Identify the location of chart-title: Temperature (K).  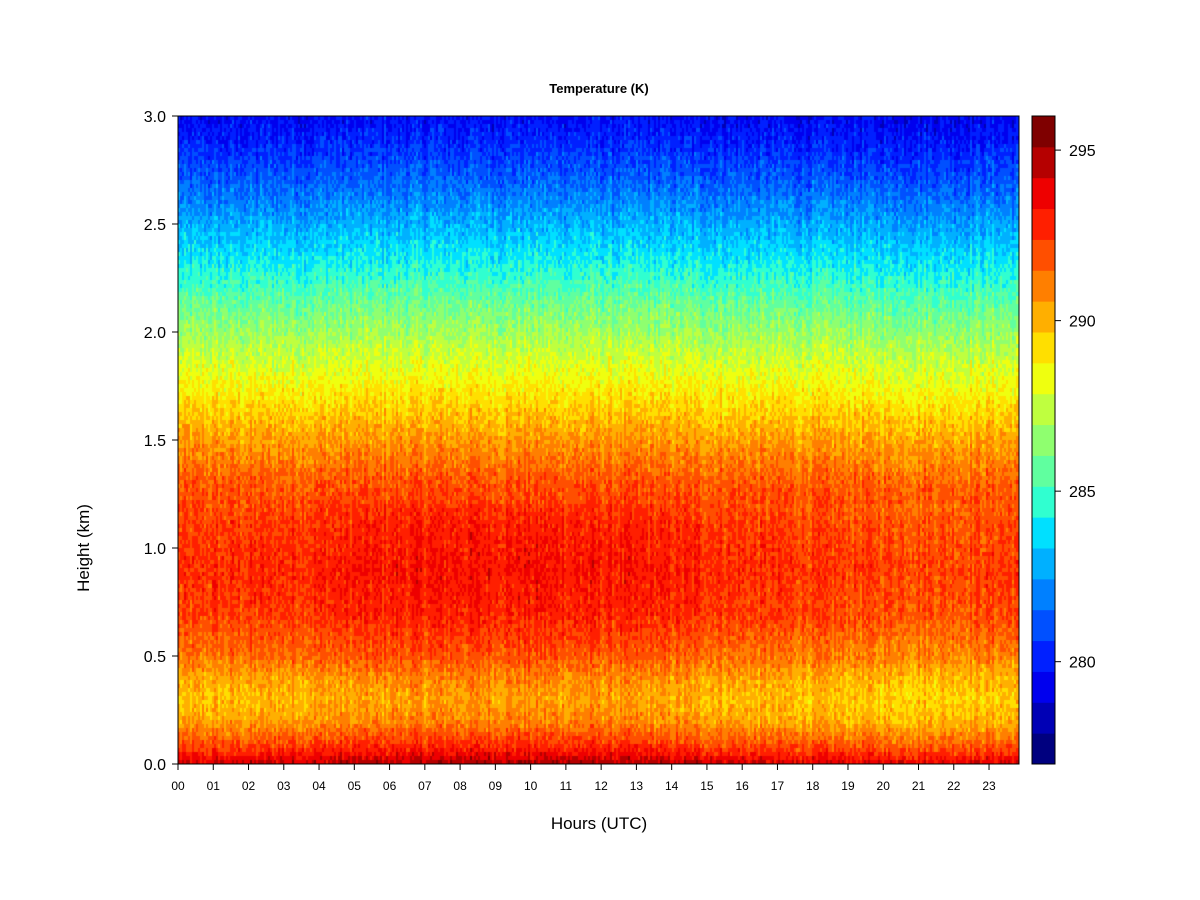
(598, 88).